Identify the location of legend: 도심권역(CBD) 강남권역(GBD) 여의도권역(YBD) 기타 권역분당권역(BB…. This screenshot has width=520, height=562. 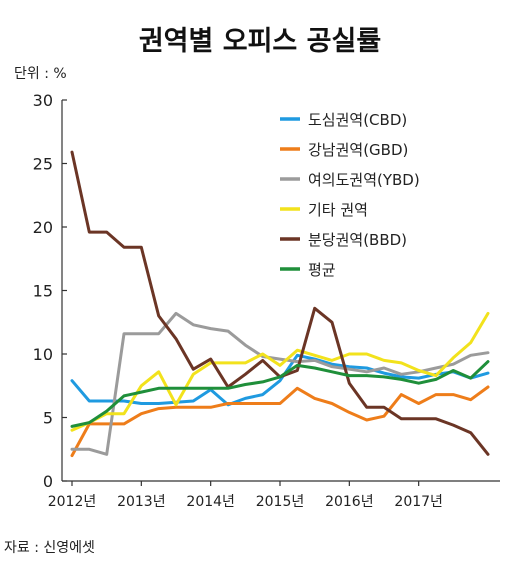
(350, 195).